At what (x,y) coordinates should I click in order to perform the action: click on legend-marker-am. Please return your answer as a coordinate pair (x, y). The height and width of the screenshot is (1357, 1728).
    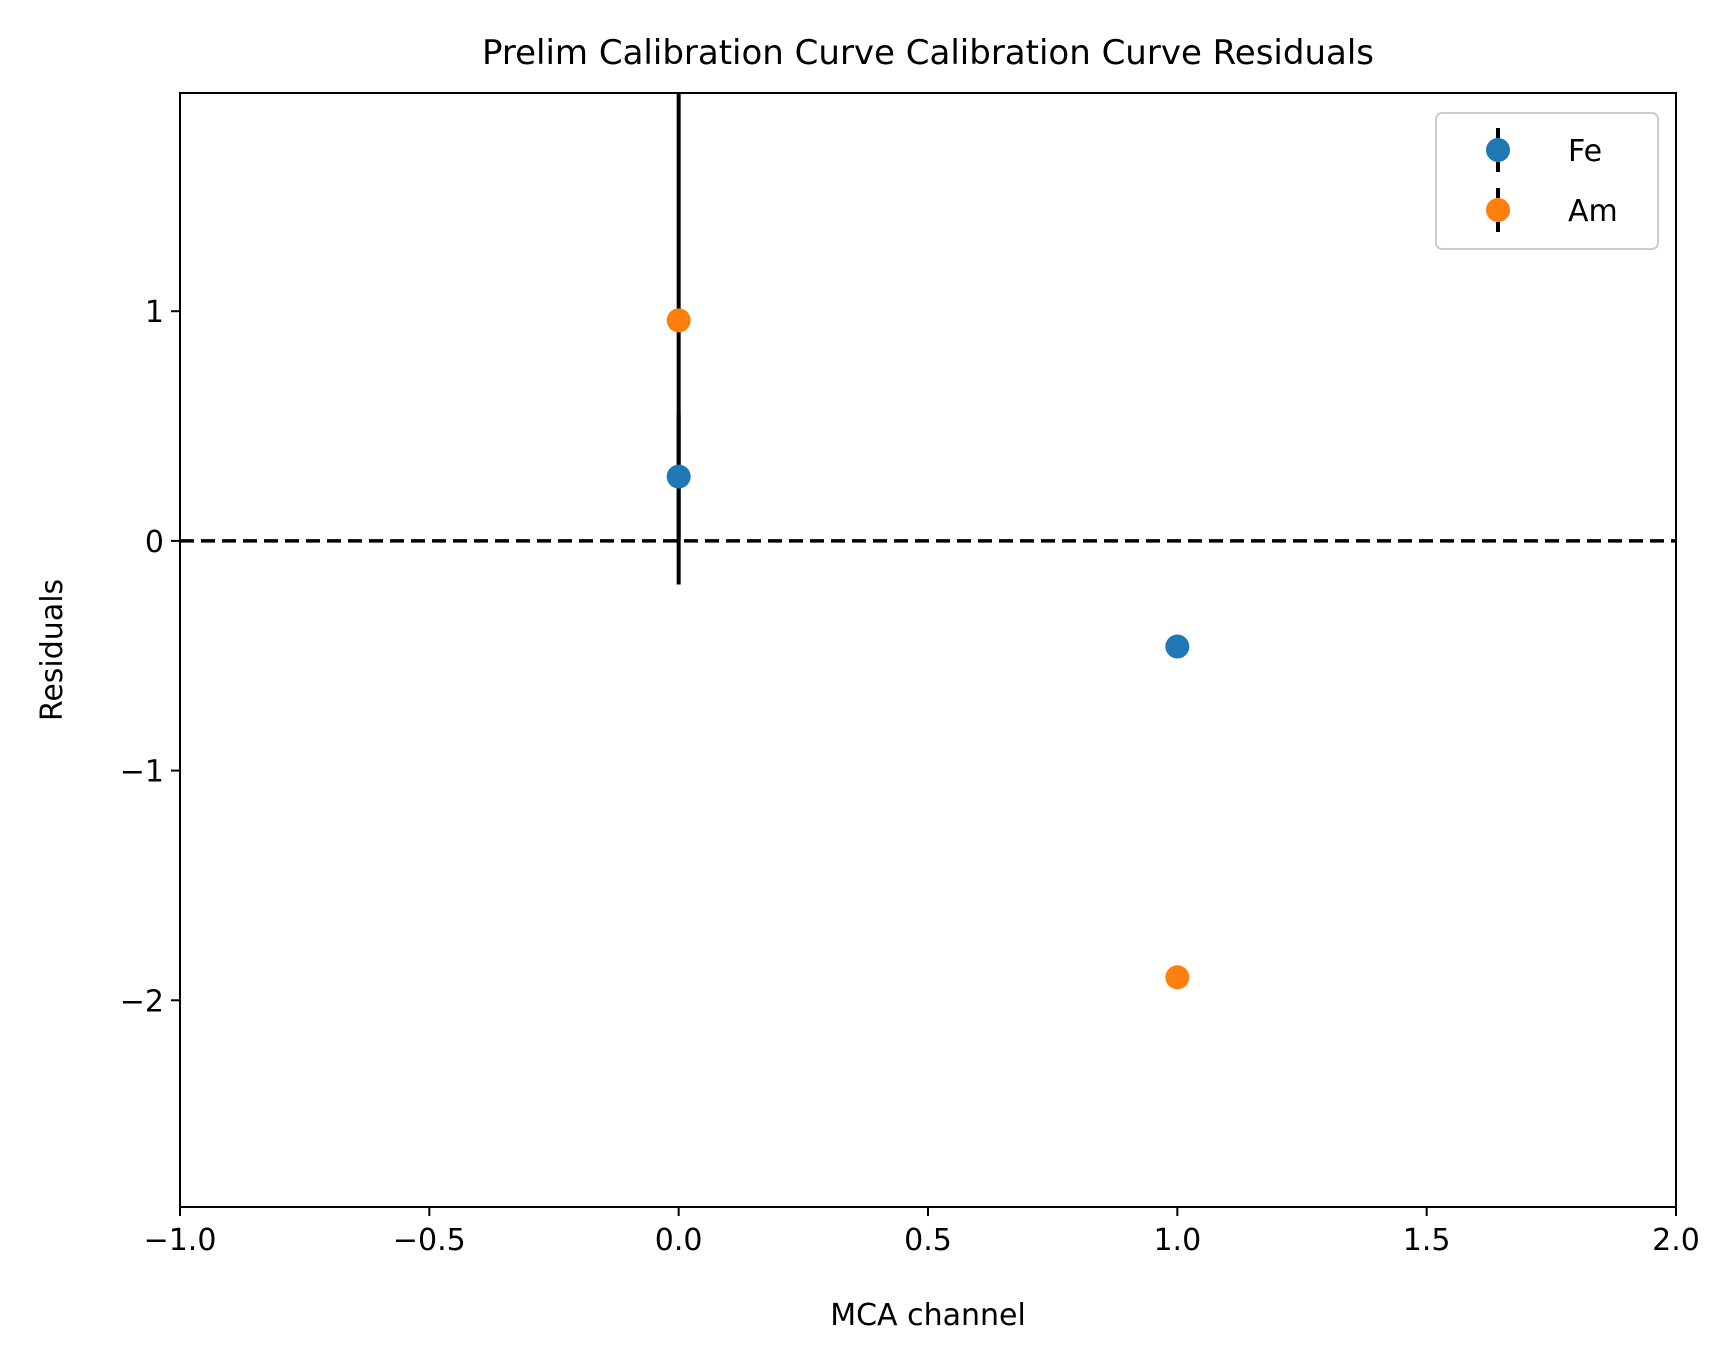
    Looking at the image, I should click on (1498, 210).